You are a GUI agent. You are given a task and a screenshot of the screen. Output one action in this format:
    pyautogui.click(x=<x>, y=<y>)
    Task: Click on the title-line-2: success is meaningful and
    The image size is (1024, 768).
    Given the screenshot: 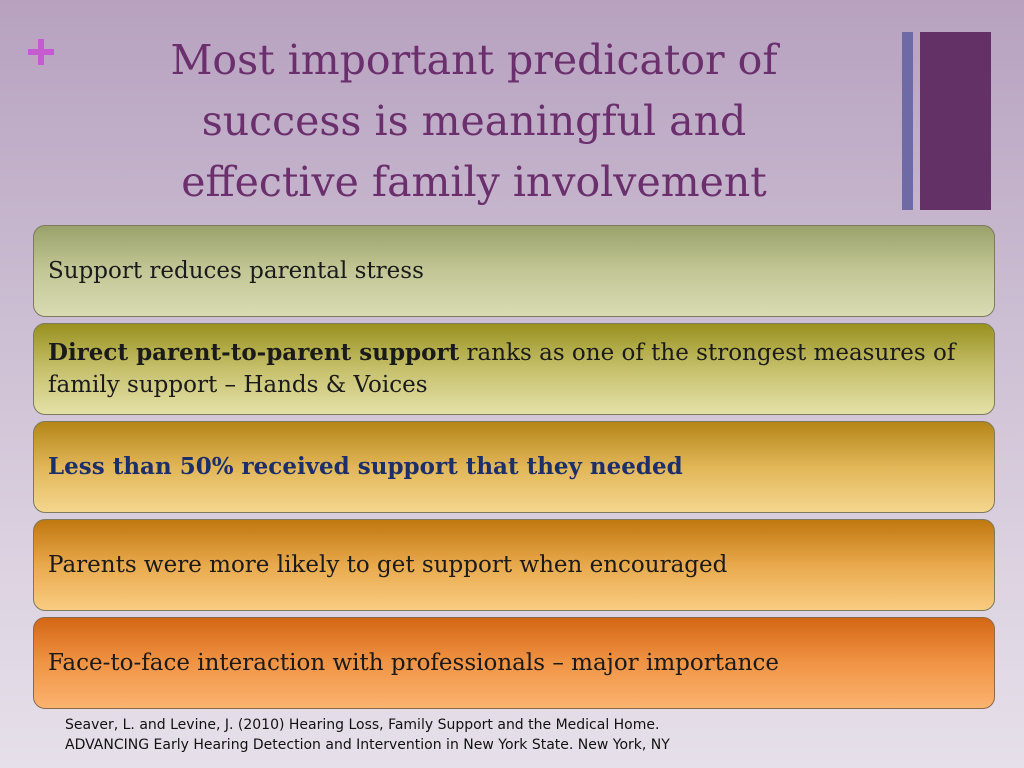 What is the action you would take?
    pyautogui.click(x=474, y=121)
    